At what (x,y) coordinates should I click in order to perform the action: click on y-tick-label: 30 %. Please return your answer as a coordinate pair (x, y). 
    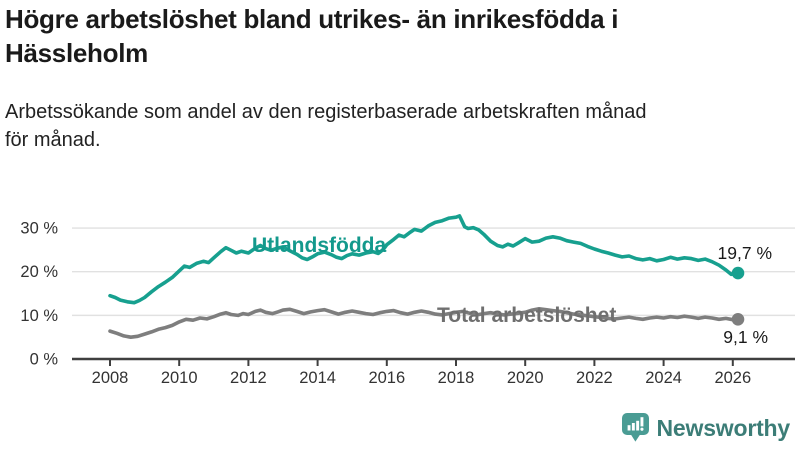
    Looking at the image, I should click on (39, 229).